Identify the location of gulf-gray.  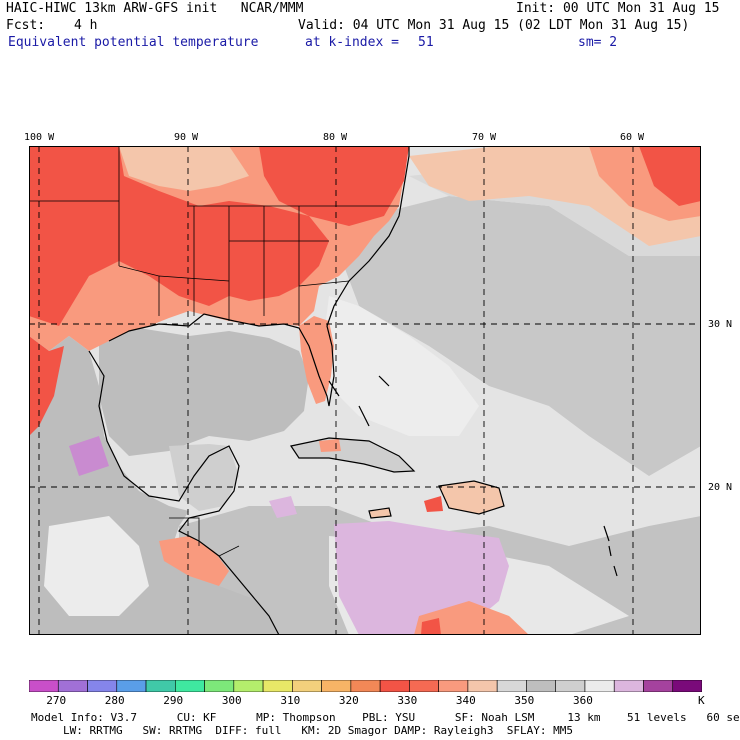
(204, 392).